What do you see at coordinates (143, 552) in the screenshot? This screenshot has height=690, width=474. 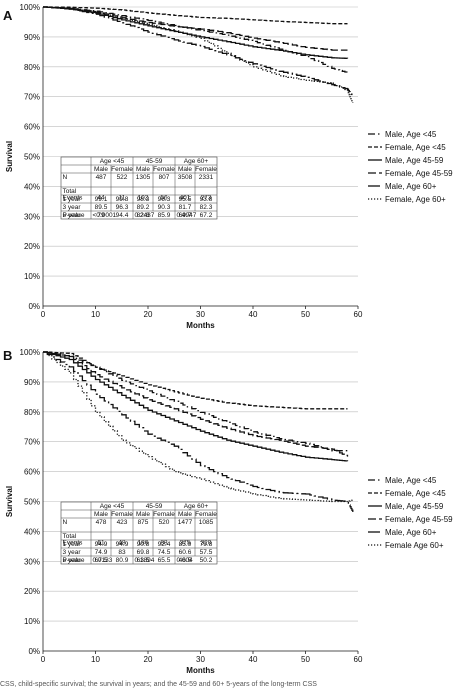 I see `table-cell: 69.8` at bounding box center [143, 552].